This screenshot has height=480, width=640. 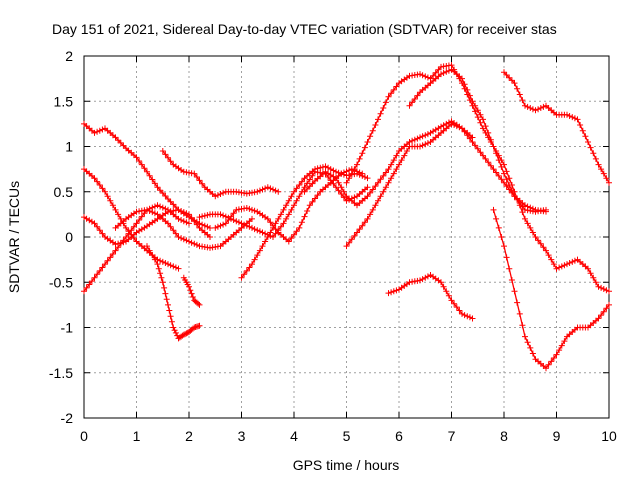 What do you see at coordinates (67, 328) in the screenshot?
I see `y-tick-label: -1` at bounding box center [67, 328].